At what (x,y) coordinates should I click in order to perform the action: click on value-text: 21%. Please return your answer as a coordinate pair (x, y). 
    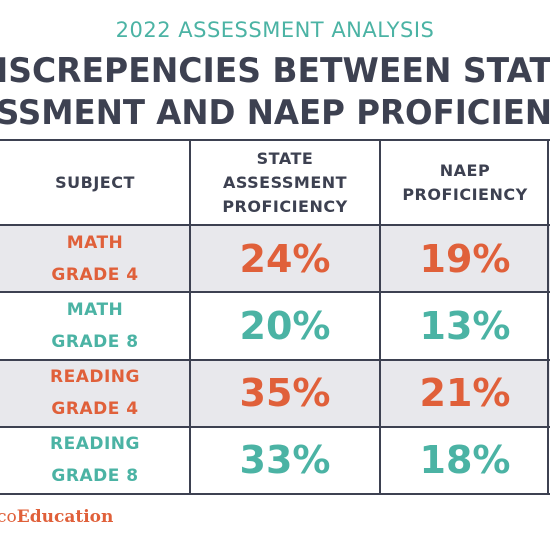
    Looking at the image, I should click on (465, 393).